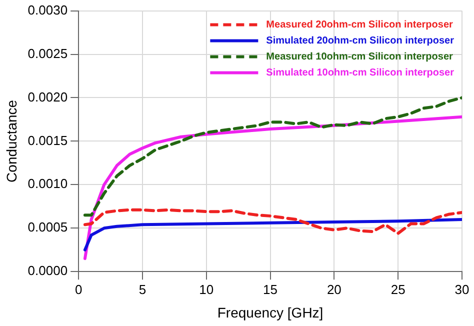 This screenshot has height=326, width=474. Describe the element at coordinates (360, 73) in the screenshot. I see `legend-label: Simulated 10ohm-cm Silicon interposer` at that location.